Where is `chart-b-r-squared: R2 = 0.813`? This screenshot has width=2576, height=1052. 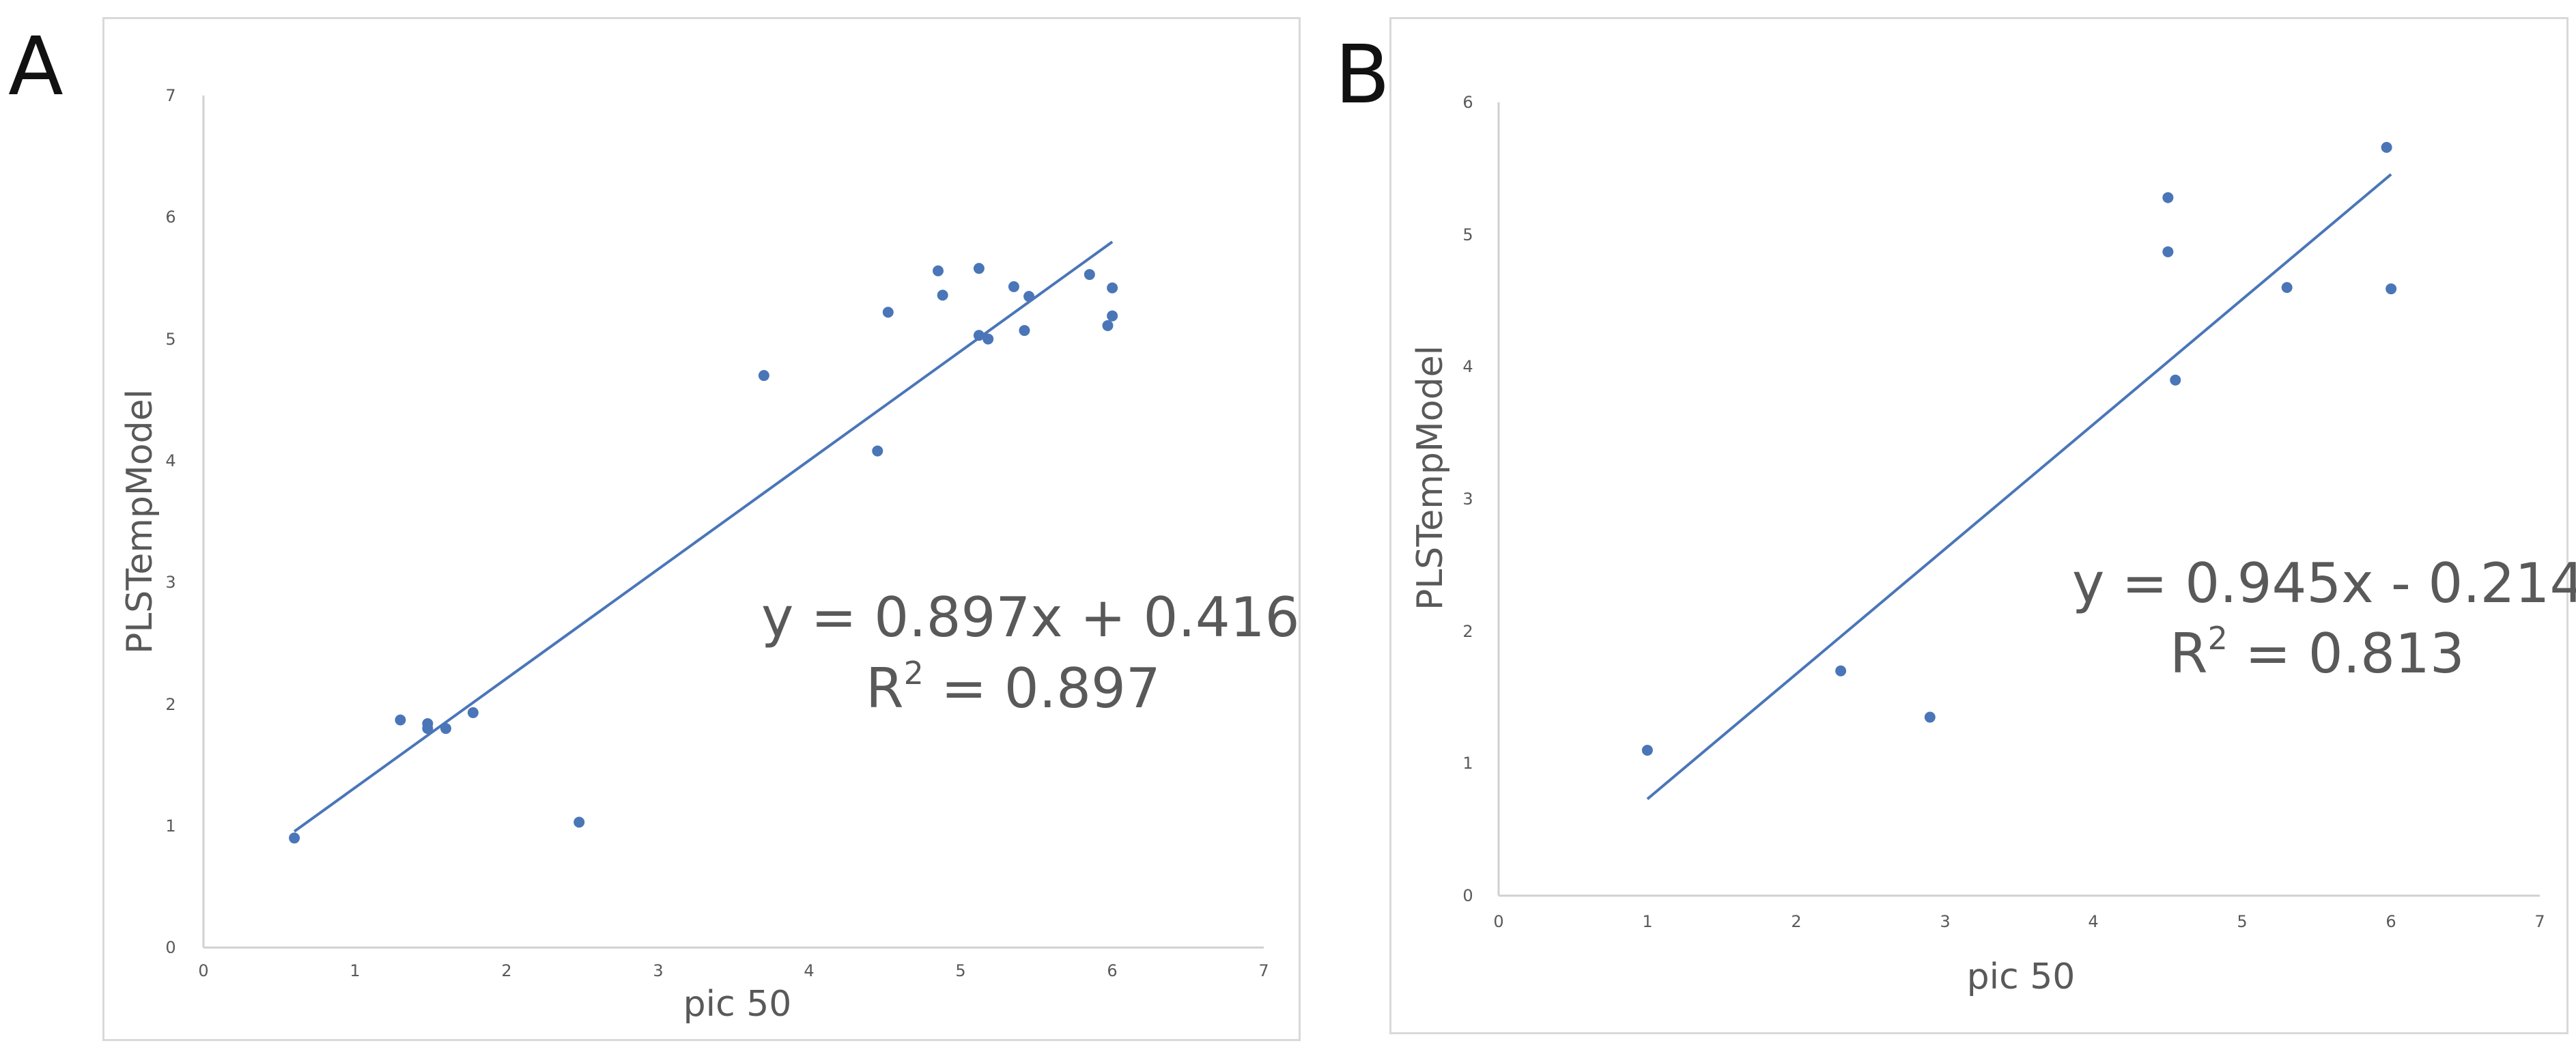 chart-b-r-squared: R2 = 0.813 is located at coordinates (2317, 652).